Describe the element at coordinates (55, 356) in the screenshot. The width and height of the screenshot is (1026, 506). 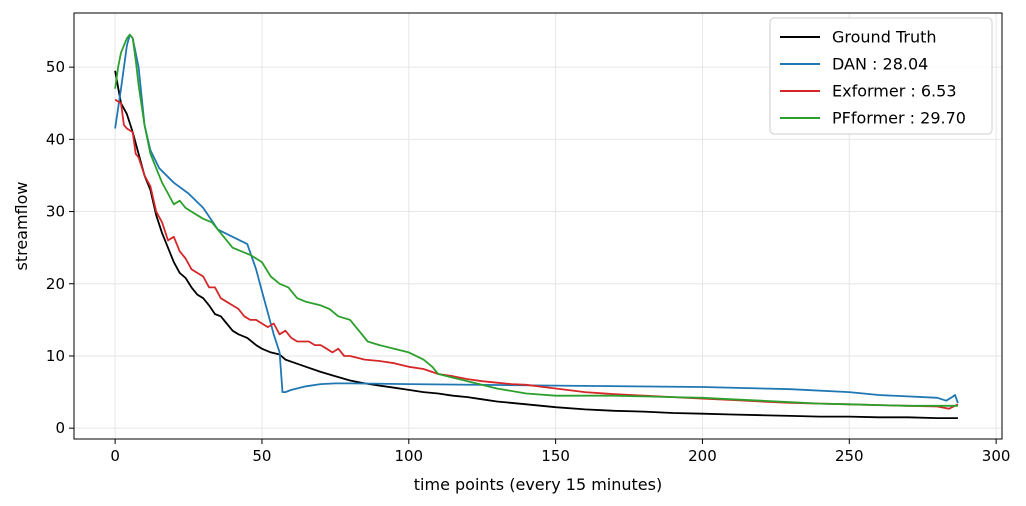
I see `y-tick-label: 10` at that location.